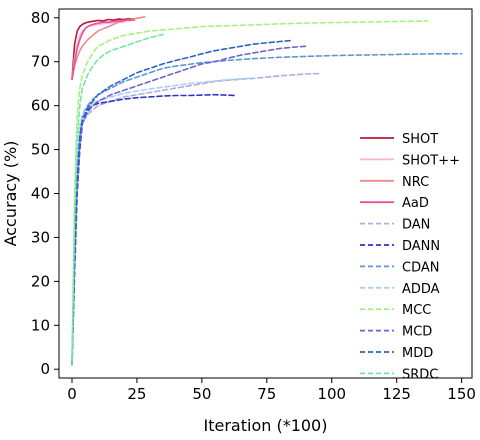 The image size is (480, 440). Describe the element at coordinates (266, 394) in the screenshot. I see `x-tick-label: 75` at that location.